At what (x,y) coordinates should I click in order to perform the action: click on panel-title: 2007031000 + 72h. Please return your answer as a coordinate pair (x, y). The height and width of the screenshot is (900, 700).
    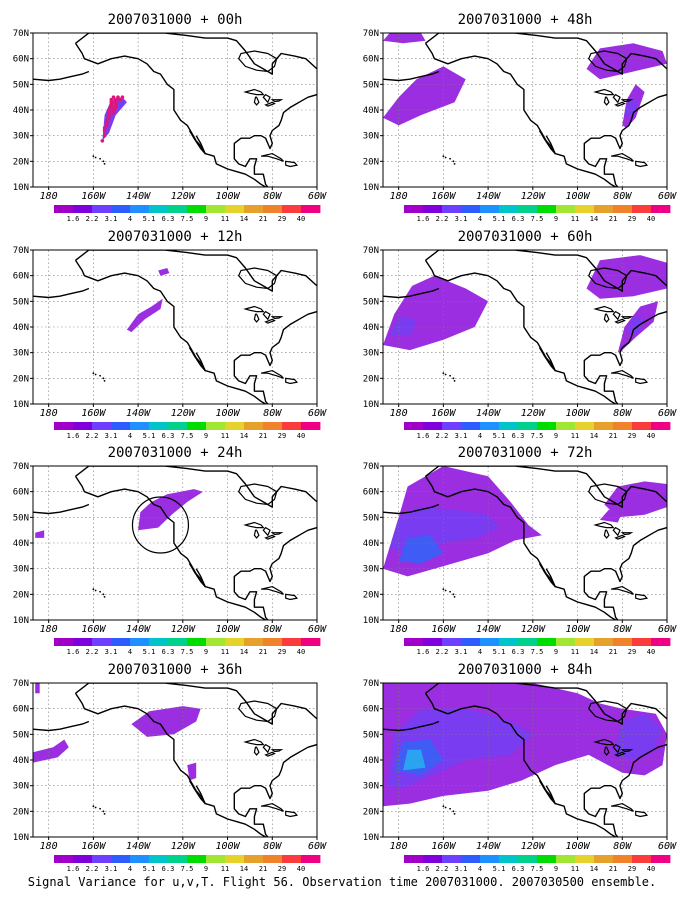
    Looking at the image, I should click on (525, 453).